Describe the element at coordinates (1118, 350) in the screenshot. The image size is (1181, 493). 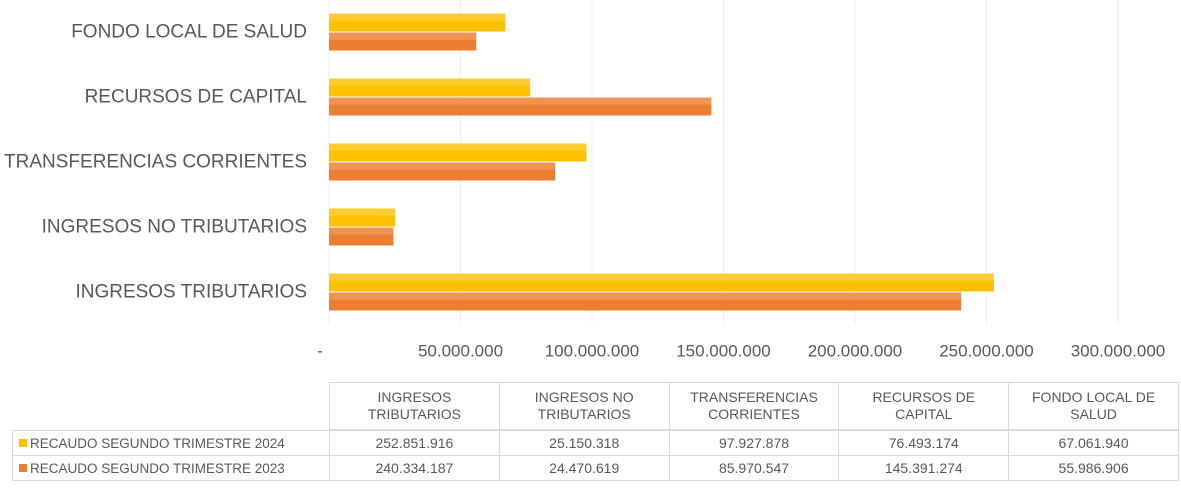
I see `x-tick-label: 300.000.000` at that location.